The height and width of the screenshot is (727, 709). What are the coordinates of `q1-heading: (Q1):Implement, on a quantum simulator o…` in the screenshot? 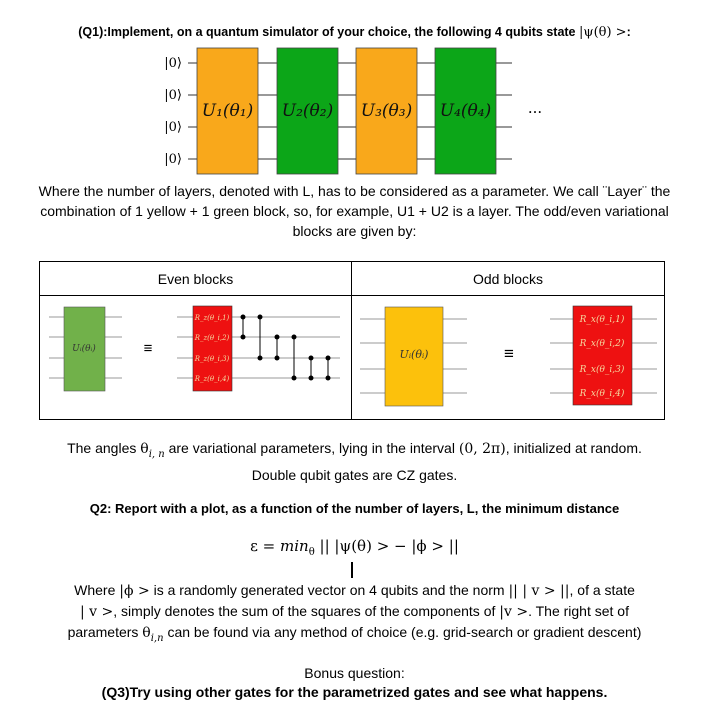 It's located at (354, 32).